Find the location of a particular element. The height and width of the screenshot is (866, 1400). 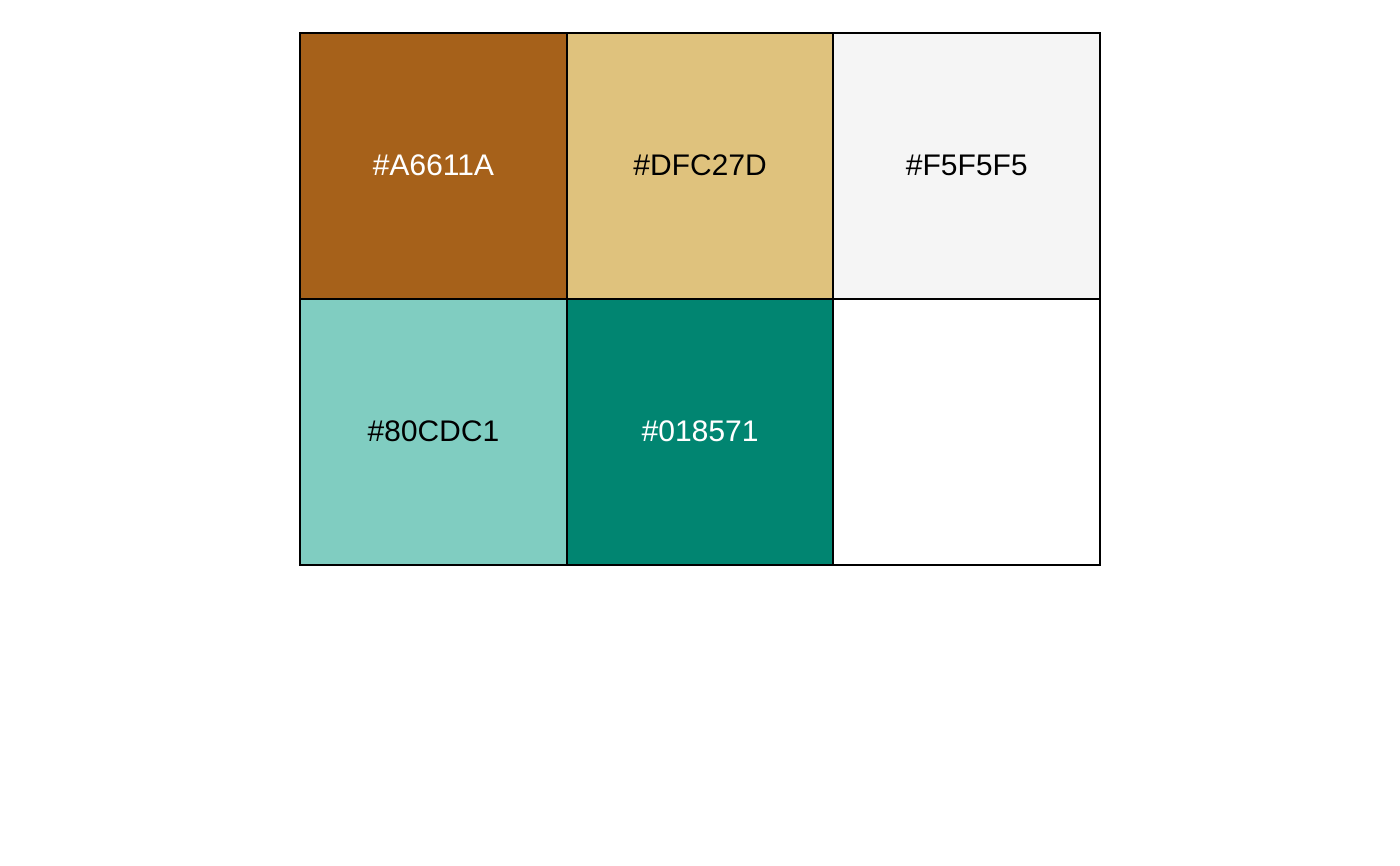

color-swatch-5: #018571 is located at coordinates (701, 433).